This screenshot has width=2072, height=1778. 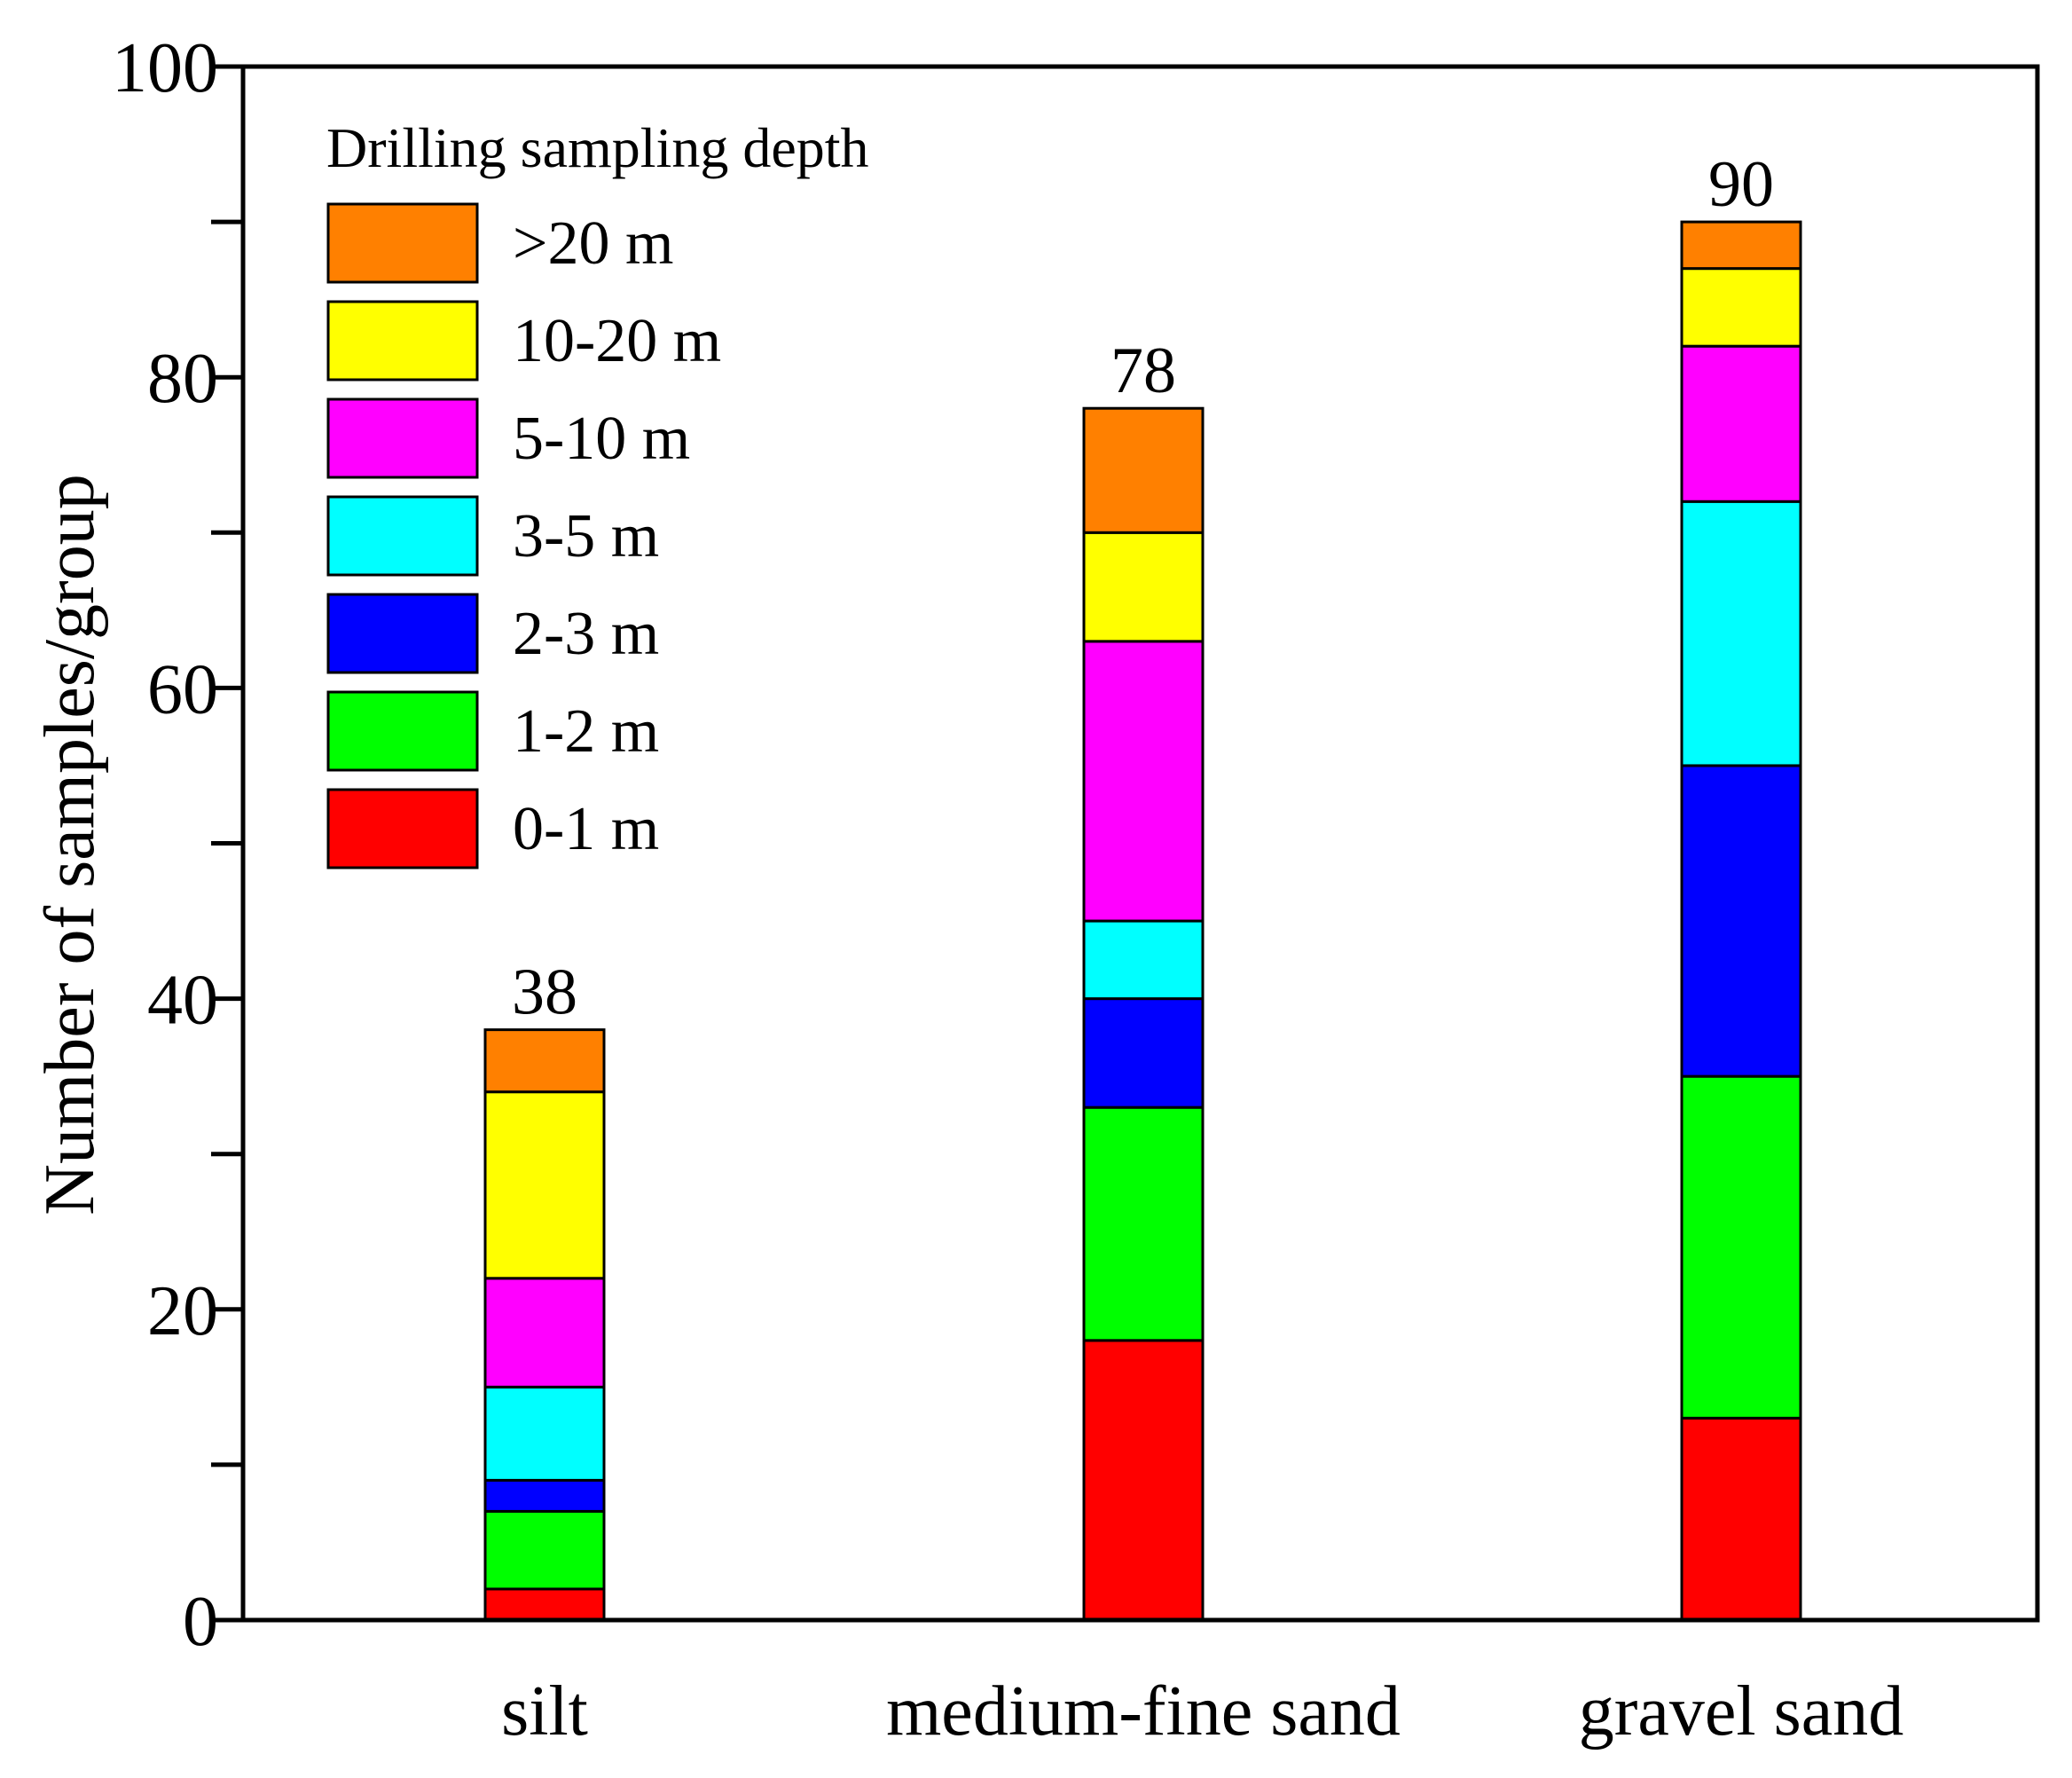 I want to click on bar-segment-silt-10-20-m, so click(x=544, y=1185).